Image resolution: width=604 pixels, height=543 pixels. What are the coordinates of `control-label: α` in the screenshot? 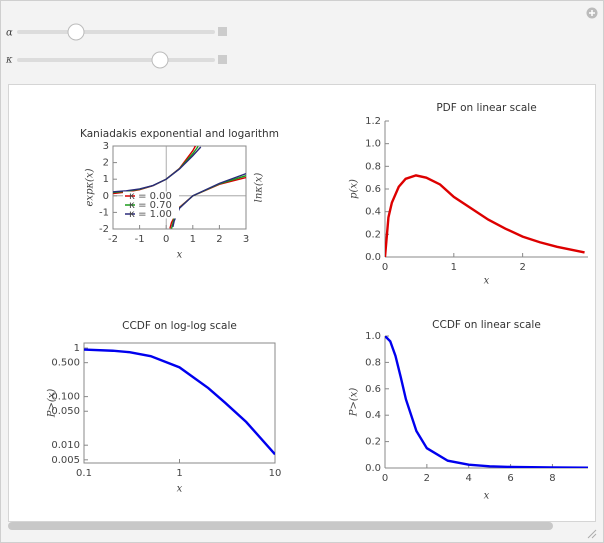 It's located at (9, 33).